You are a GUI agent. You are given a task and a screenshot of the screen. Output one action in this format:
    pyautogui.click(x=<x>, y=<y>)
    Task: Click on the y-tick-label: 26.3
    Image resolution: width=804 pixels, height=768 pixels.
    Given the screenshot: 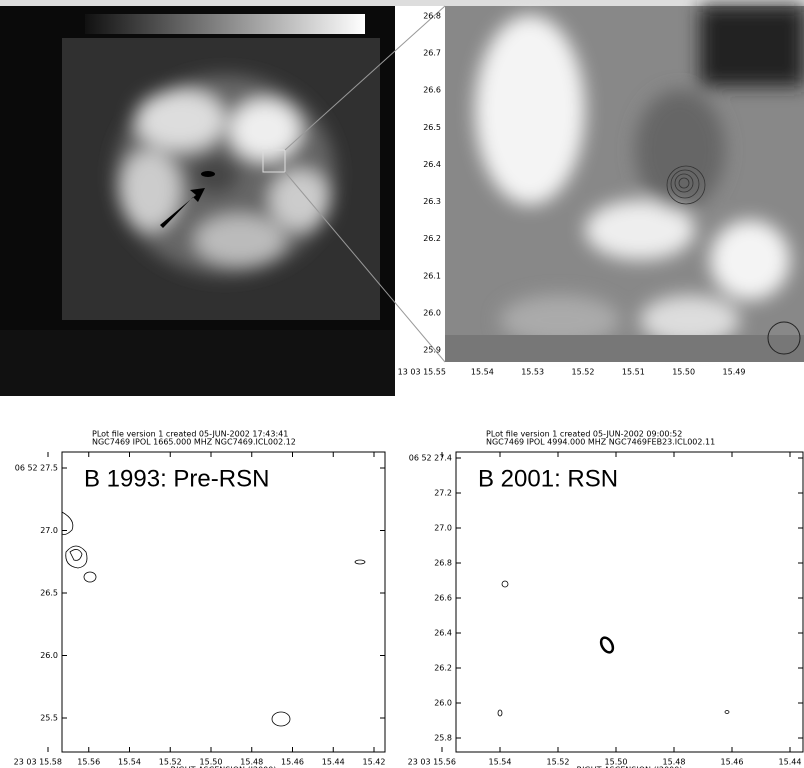 What is the action you would take?
    pyautogui.click(x=432, y=201)
    